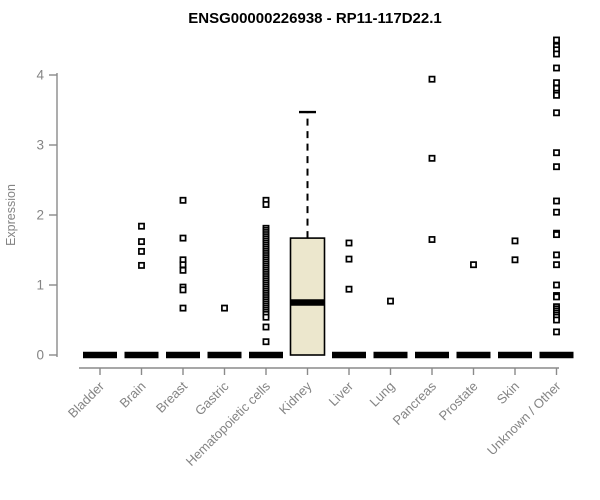 The width and height of the screenshot is (600, 500). I want to click on box-group-prostate, so click(473, 310).